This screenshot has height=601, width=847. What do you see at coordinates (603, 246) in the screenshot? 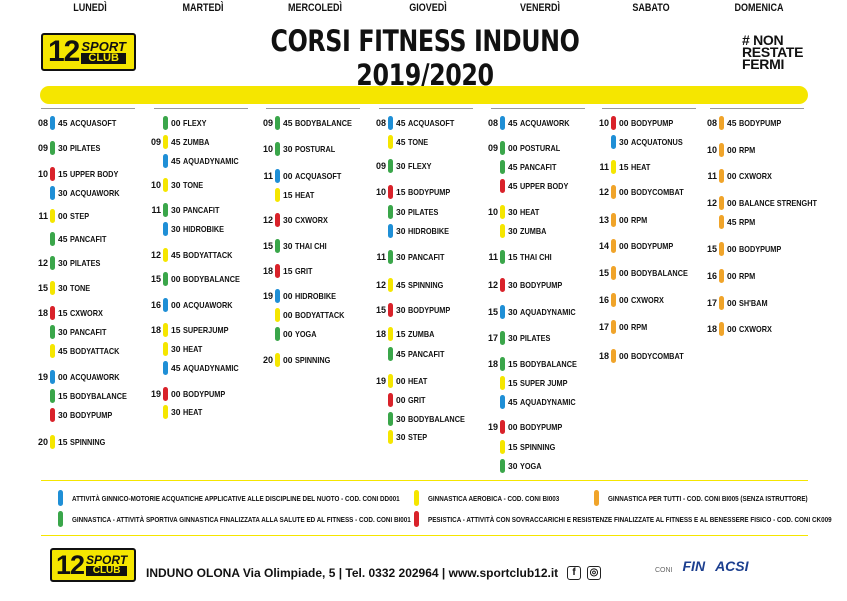
I see `class-hour: 14` at bounding box center [603, 246].